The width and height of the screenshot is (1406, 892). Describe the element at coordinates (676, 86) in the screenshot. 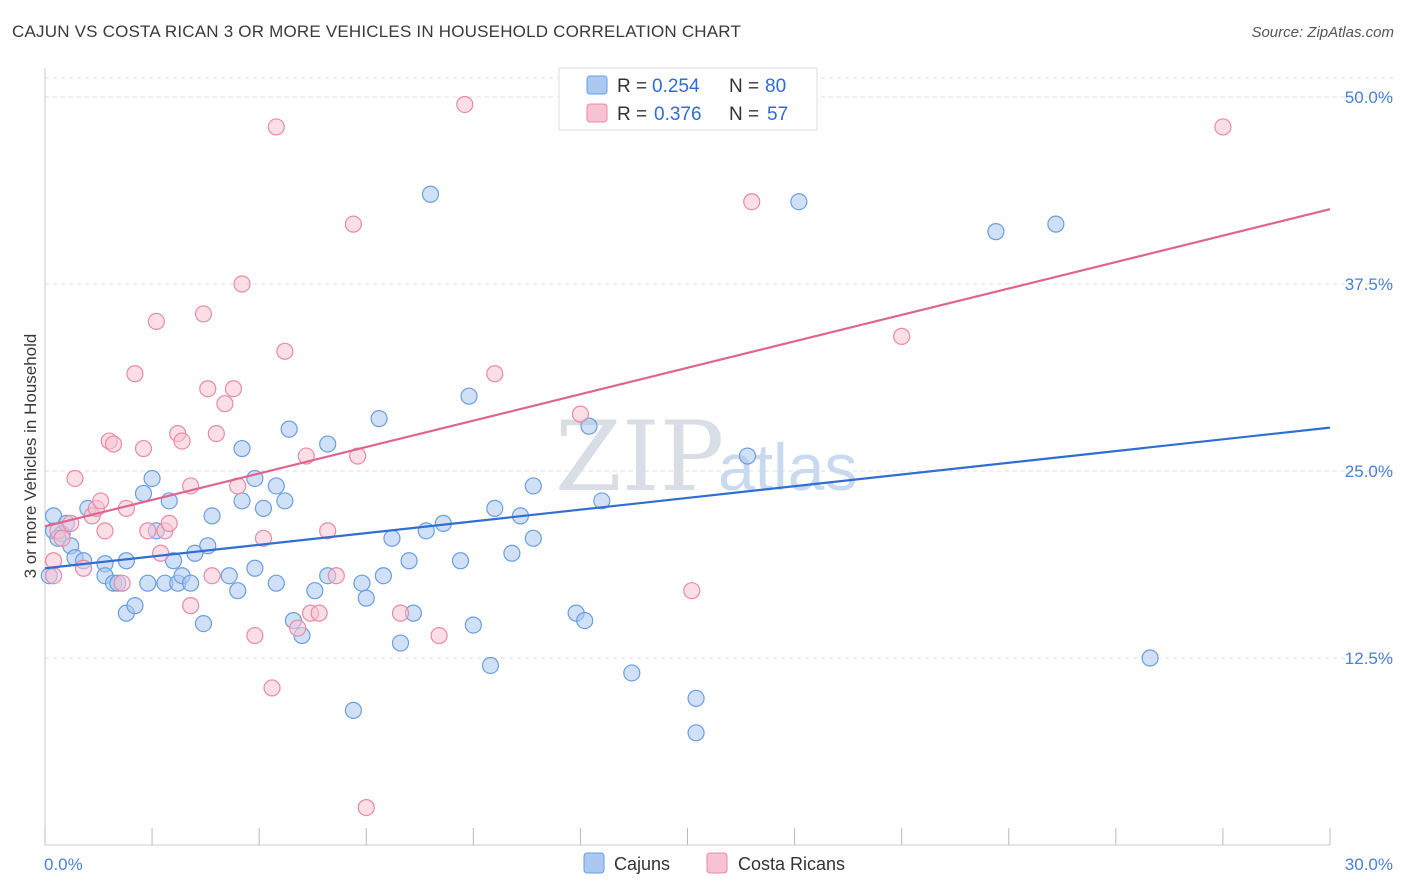

I see `legend-r-value-cajuns: 0.254` at that location.